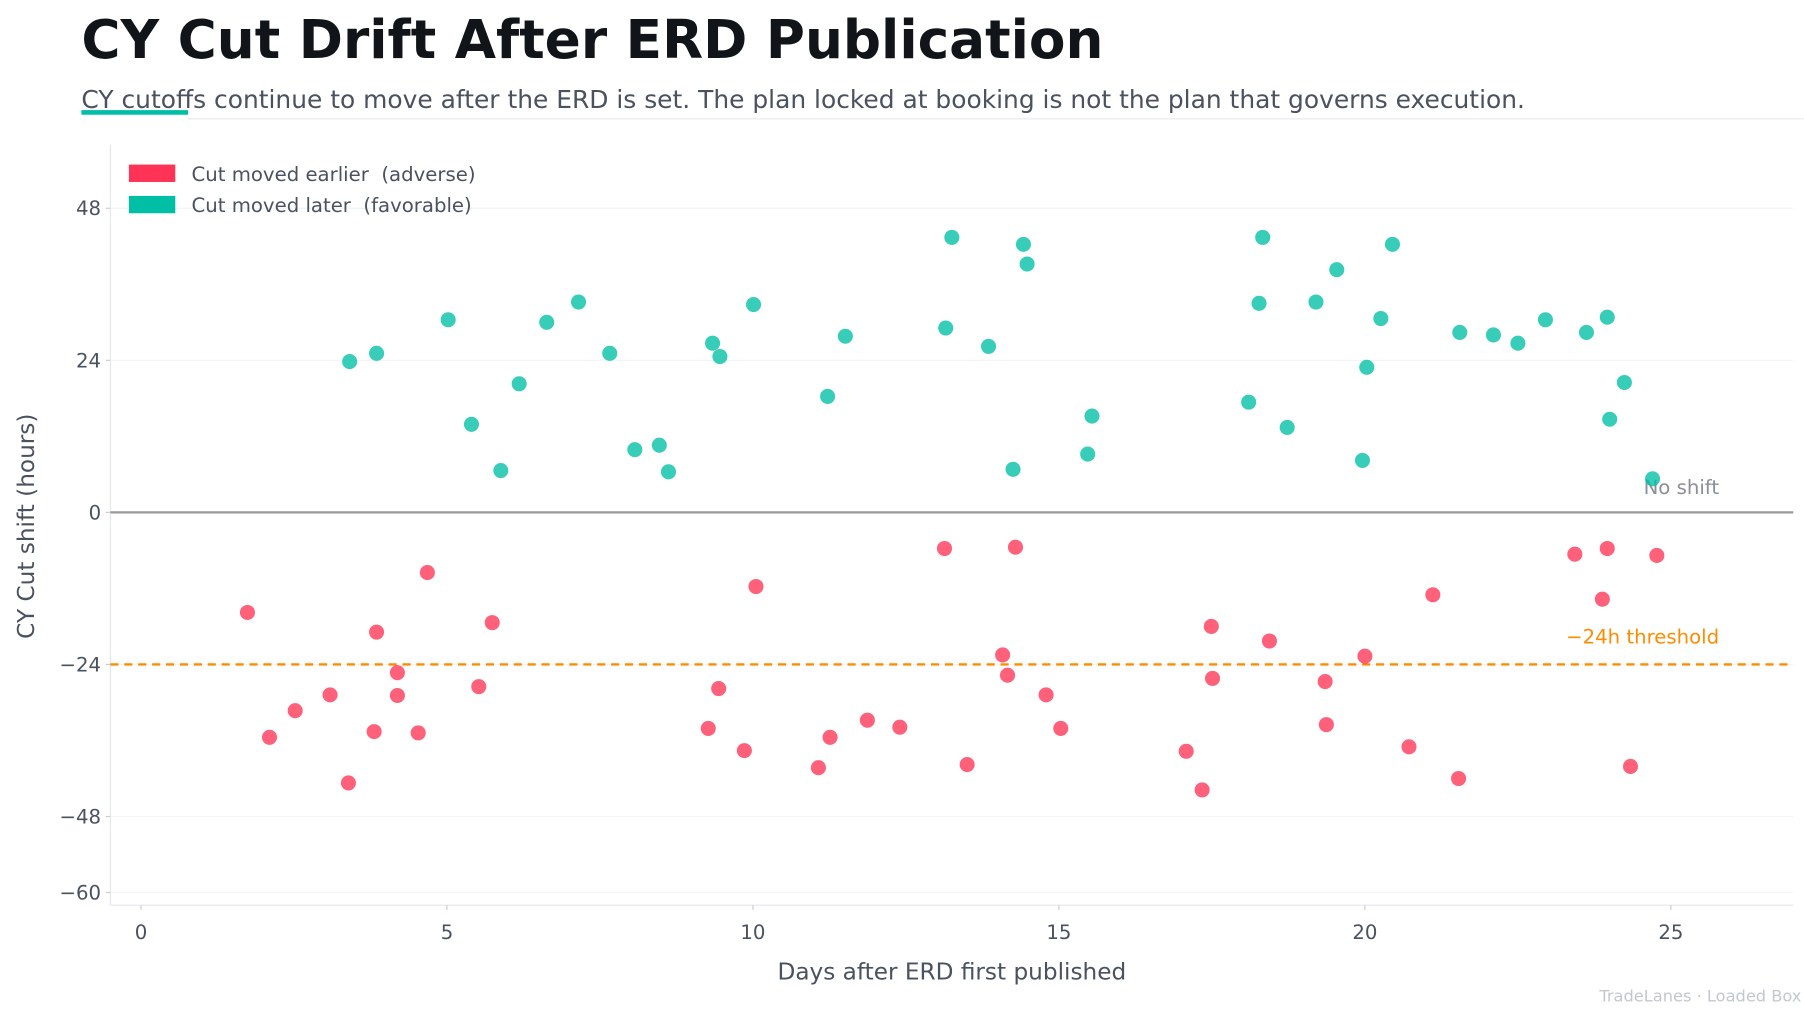 This screenshot has width=1804, height=1013. I want to click on zero-line-label: No shift, so click(1682, 487).